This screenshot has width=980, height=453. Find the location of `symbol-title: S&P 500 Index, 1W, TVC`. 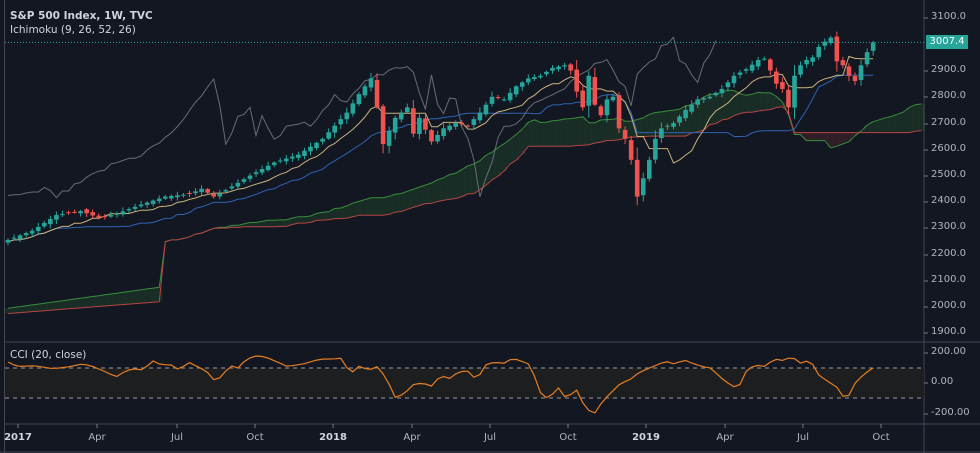

symbol-title: S&P 500 Index, 1W, TVC is located at coordinates (81, 16).